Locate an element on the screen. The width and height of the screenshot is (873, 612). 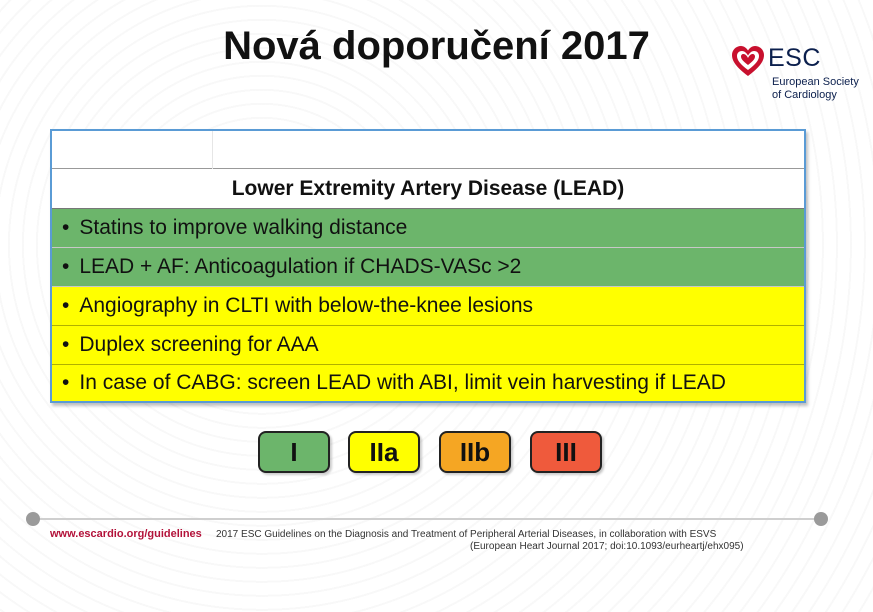
table-header: Lower Extremity Artery Disease (LEAD) is located at coordinates (428, 189).